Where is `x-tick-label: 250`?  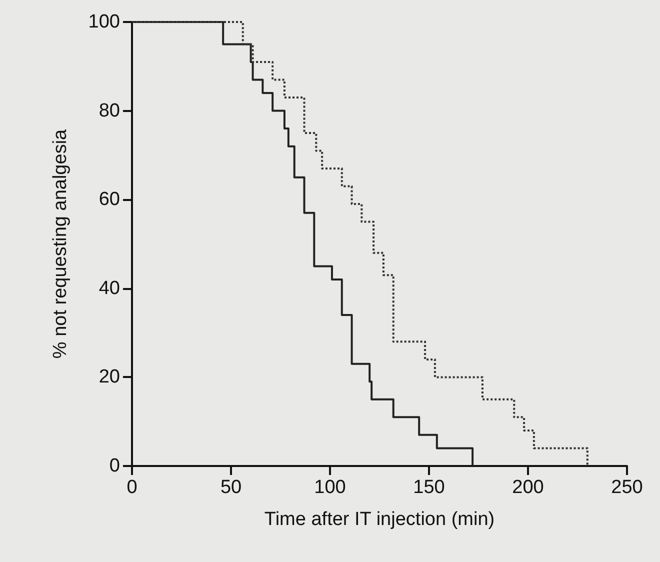 x-tick-label: 250 is located at coordinates (627, 487).